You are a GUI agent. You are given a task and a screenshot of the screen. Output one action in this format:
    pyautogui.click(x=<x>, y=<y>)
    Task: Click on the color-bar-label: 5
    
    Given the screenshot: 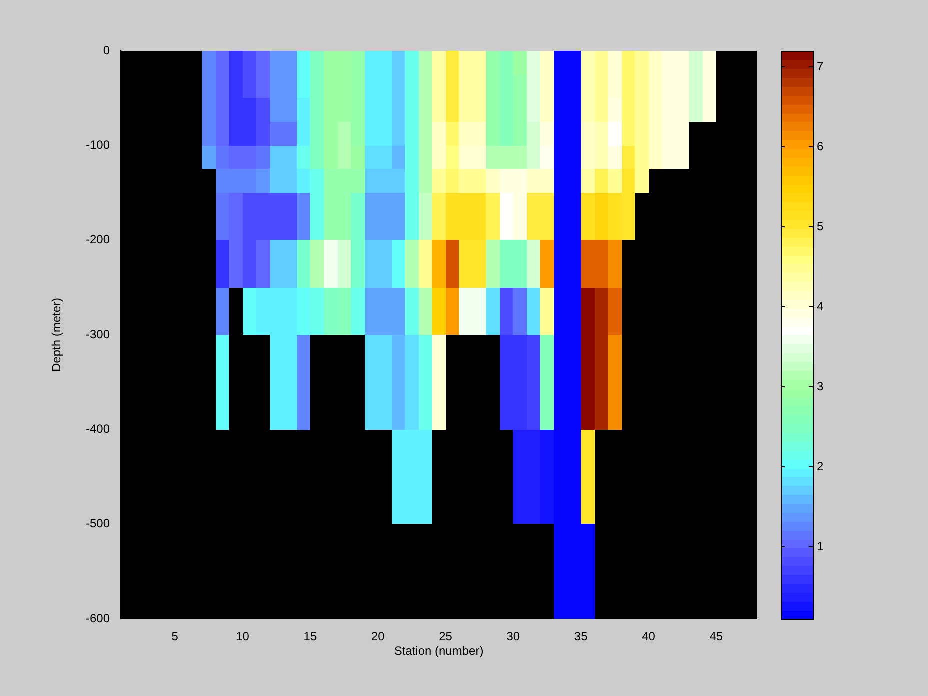 What is the action you would take?
    pyautogui.click(x=820, y=226)
    